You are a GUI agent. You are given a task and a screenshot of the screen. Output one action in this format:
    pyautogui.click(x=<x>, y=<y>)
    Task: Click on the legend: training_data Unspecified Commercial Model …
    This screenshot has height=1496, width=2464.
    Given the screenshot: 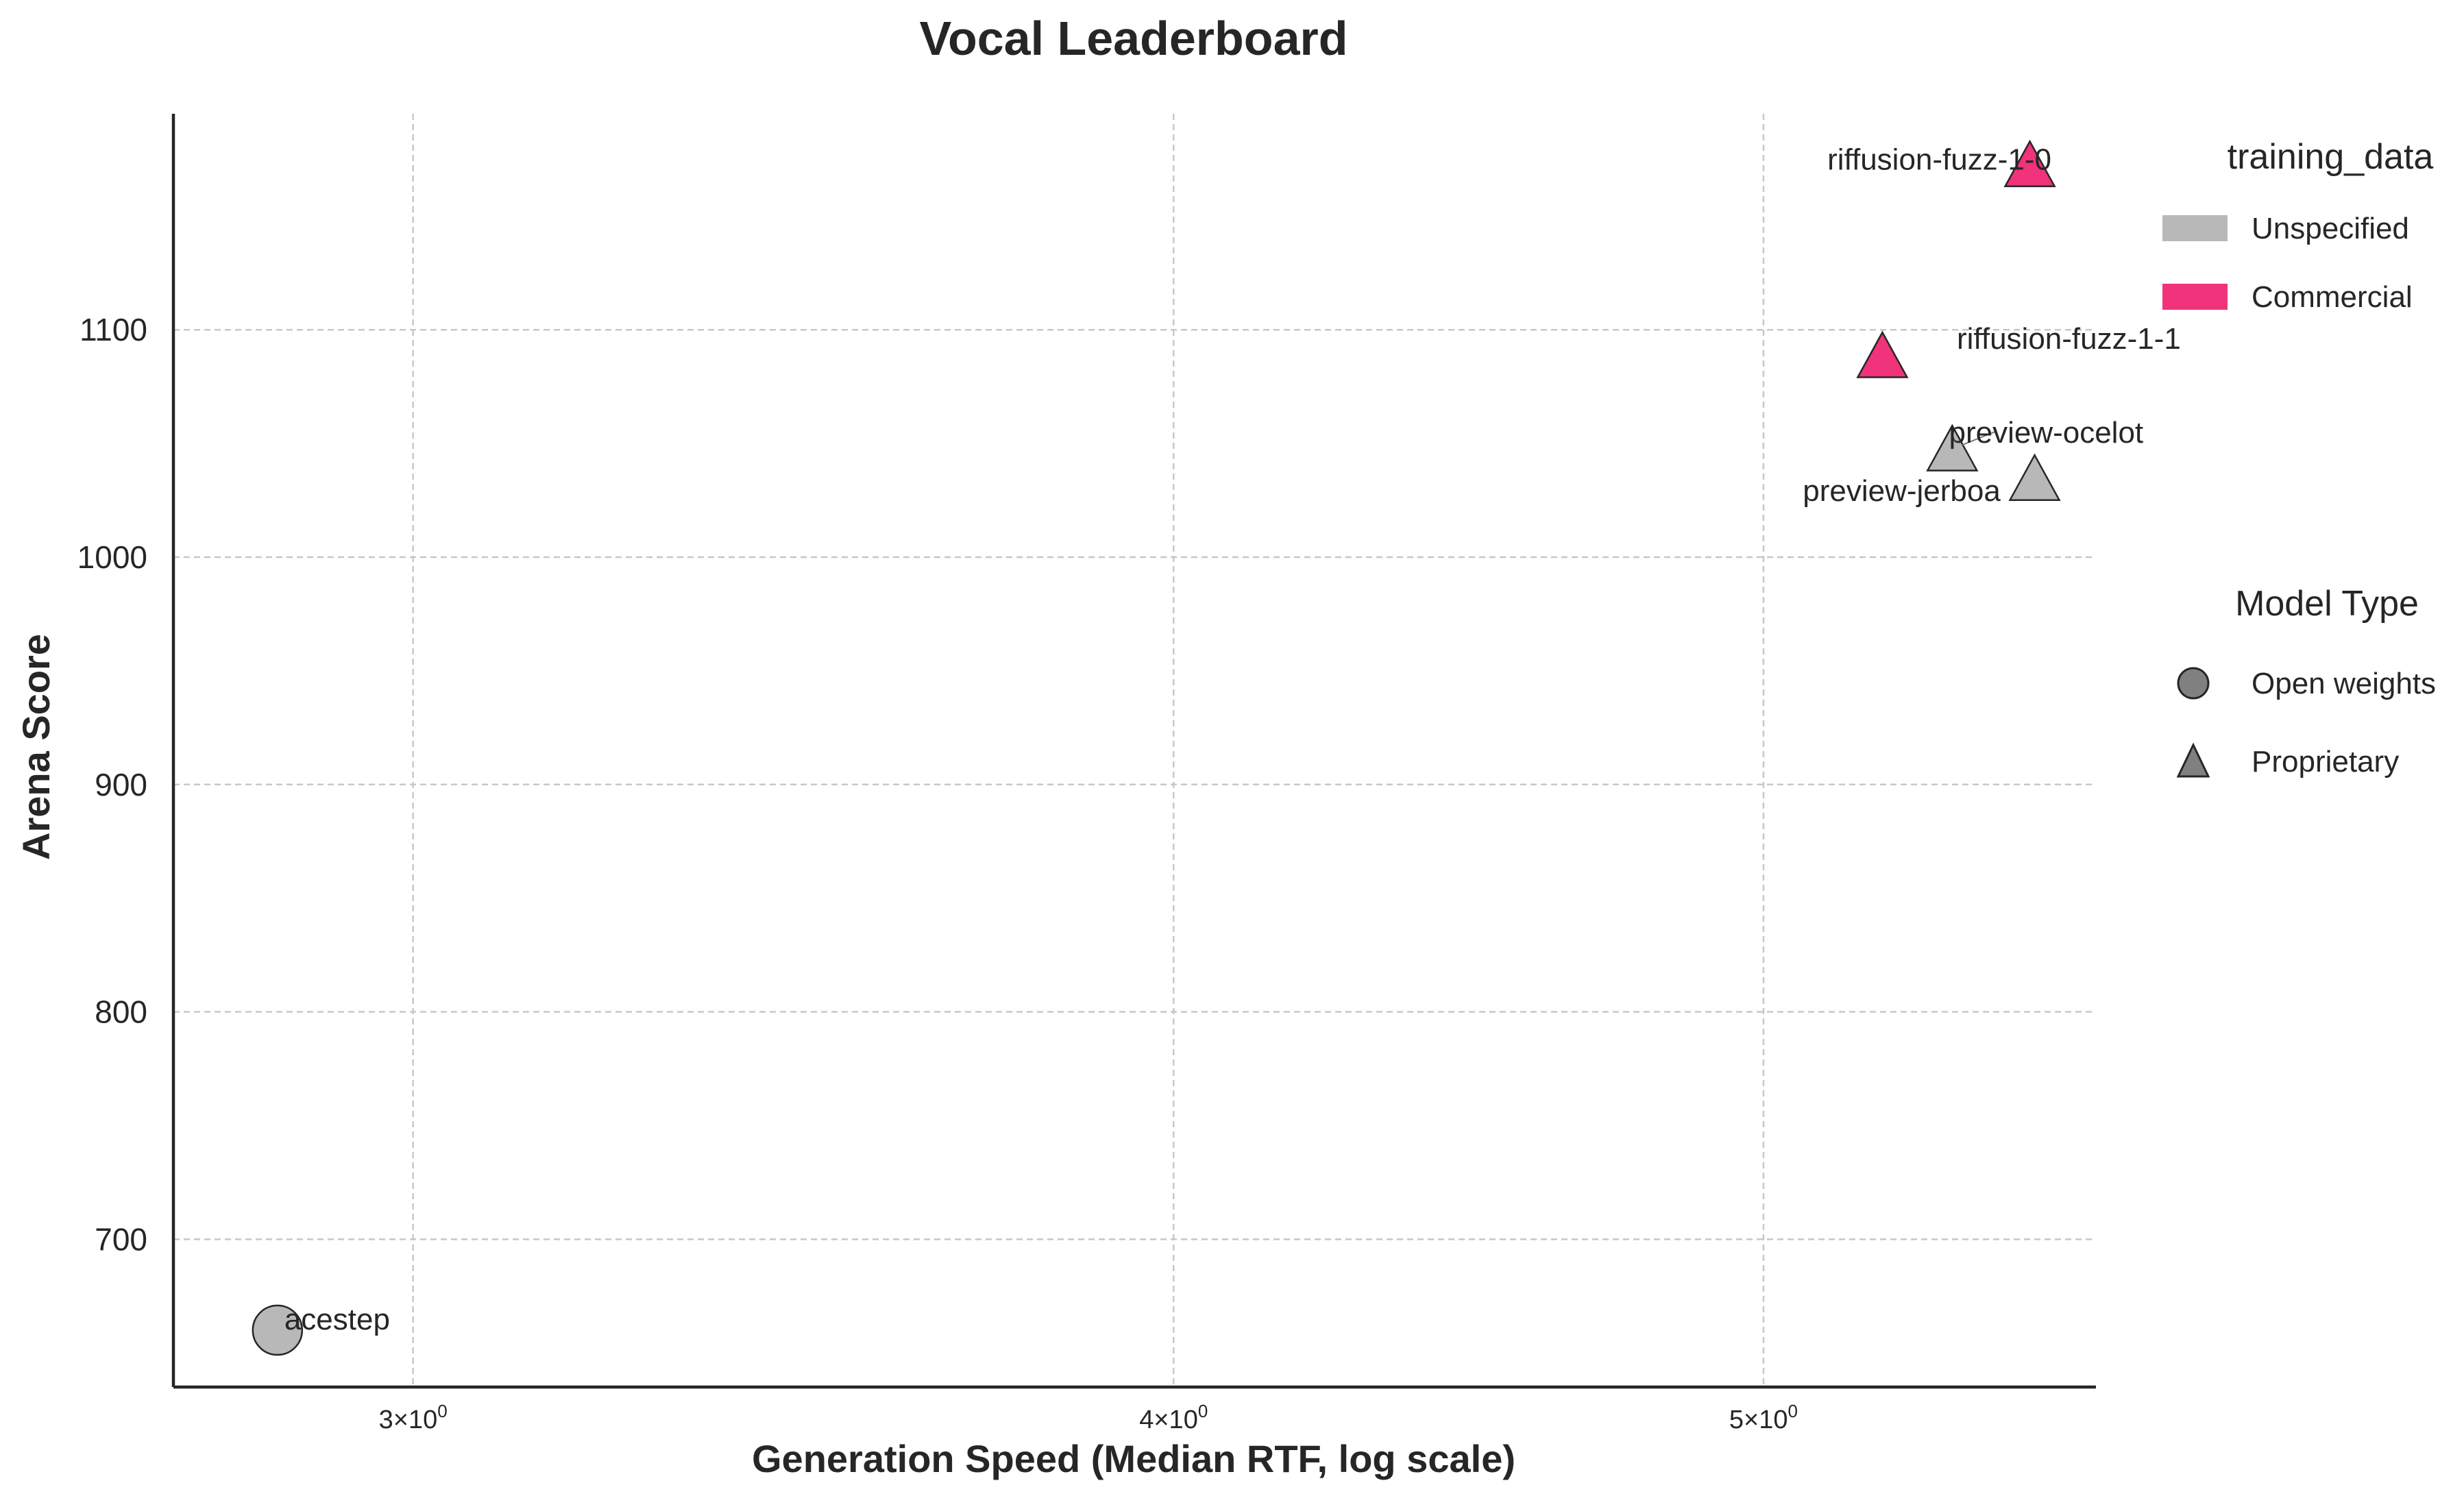 What is the action you would take?
    pyautogui.click(x=2299, y=457)
    